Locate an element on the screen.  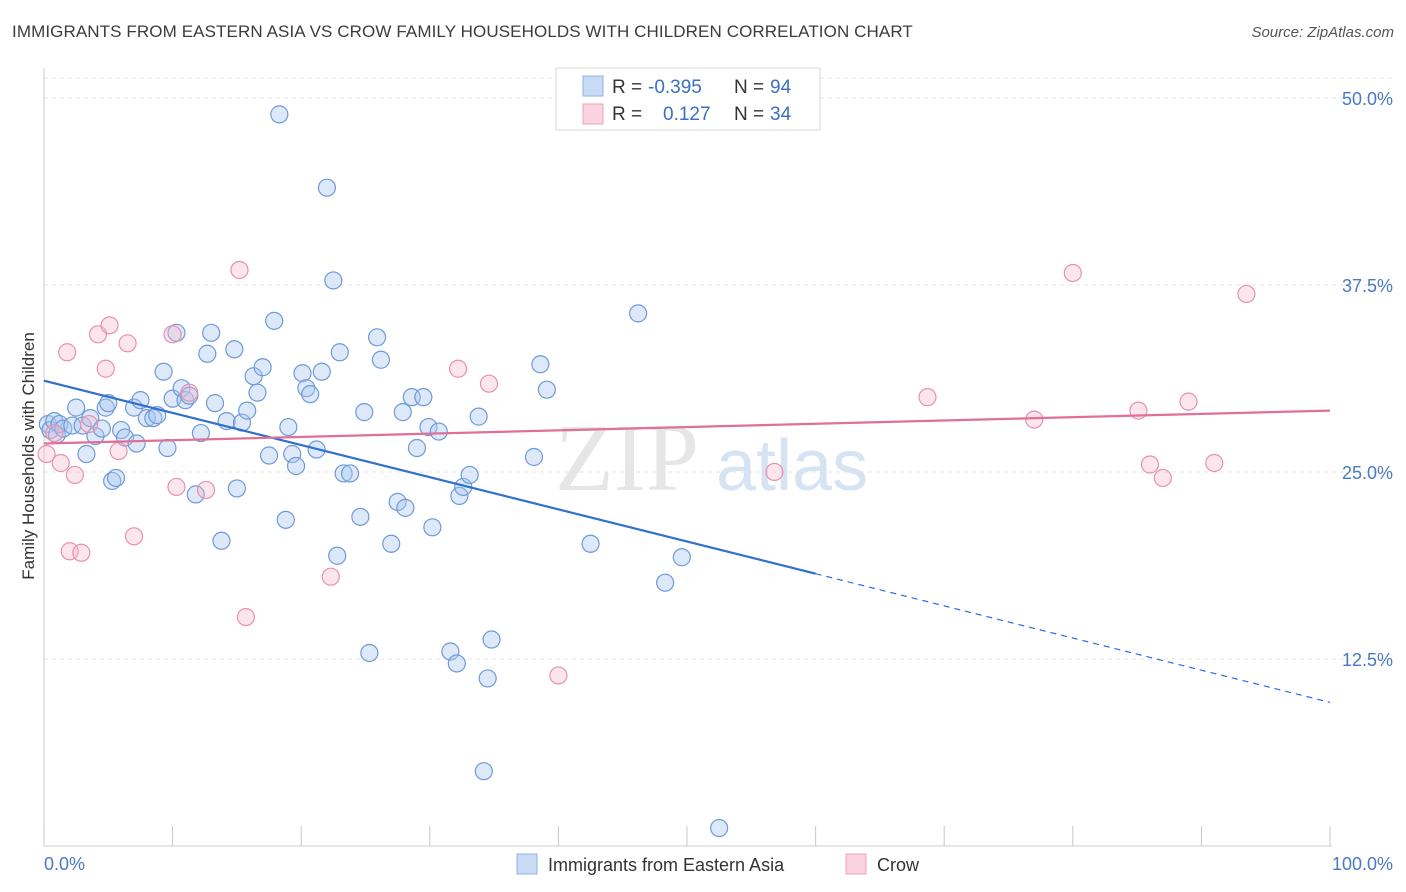
legend-swatch-pink is located at coordinates (593, 114).